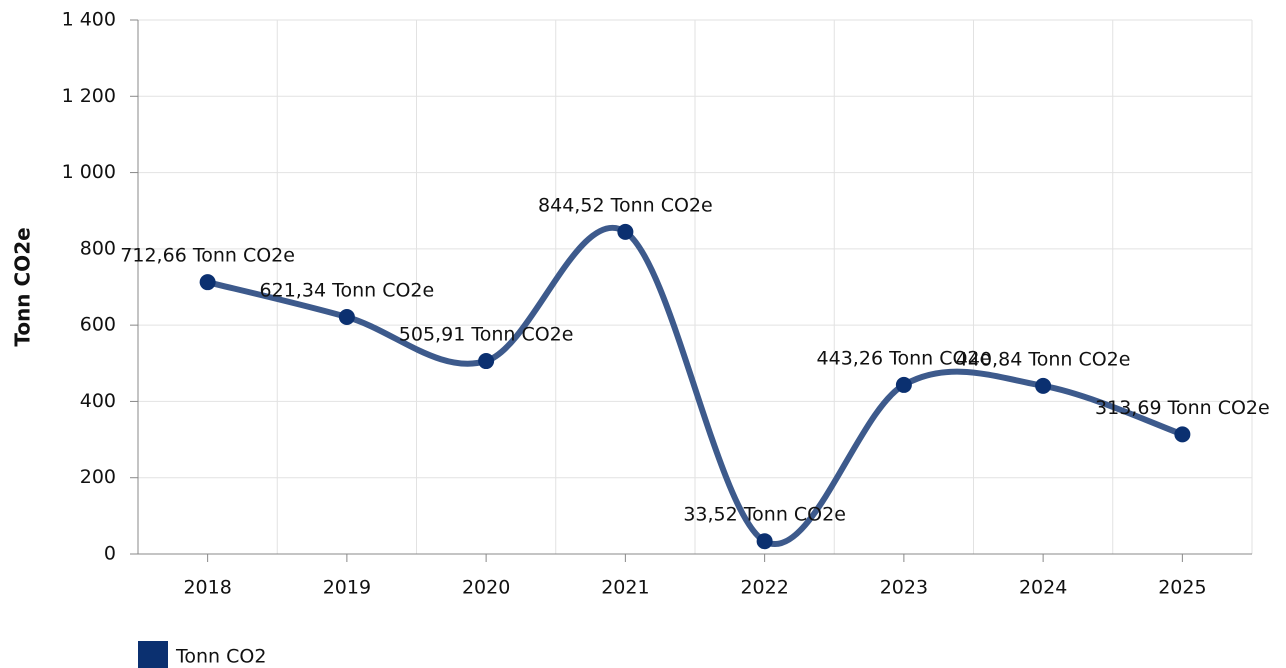 Image resolution: width=1286 pixels, height=668 pixels. I want to click on x-tick-label: 2024, so click(1043, 588).